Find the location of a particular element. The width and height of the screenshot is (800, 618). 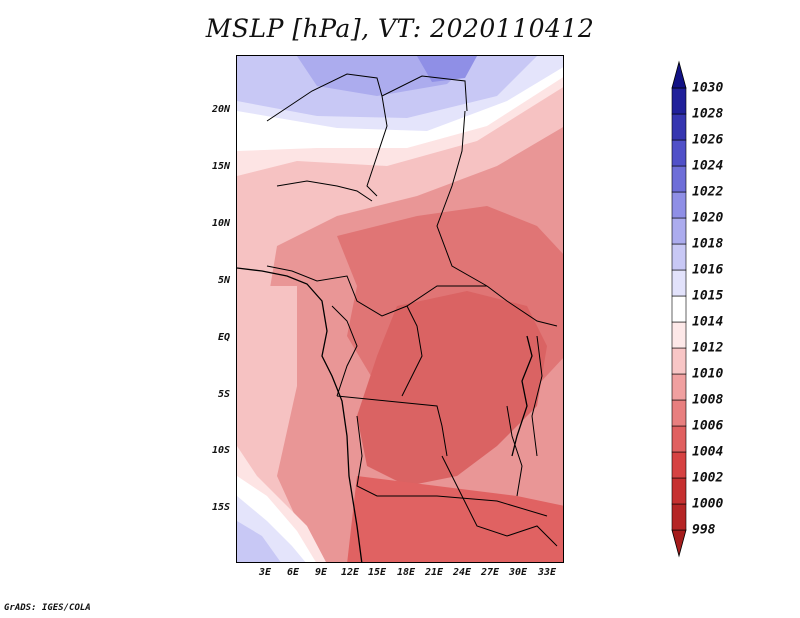

colorbar-label: 1012 is located at coordinates (708, 348).